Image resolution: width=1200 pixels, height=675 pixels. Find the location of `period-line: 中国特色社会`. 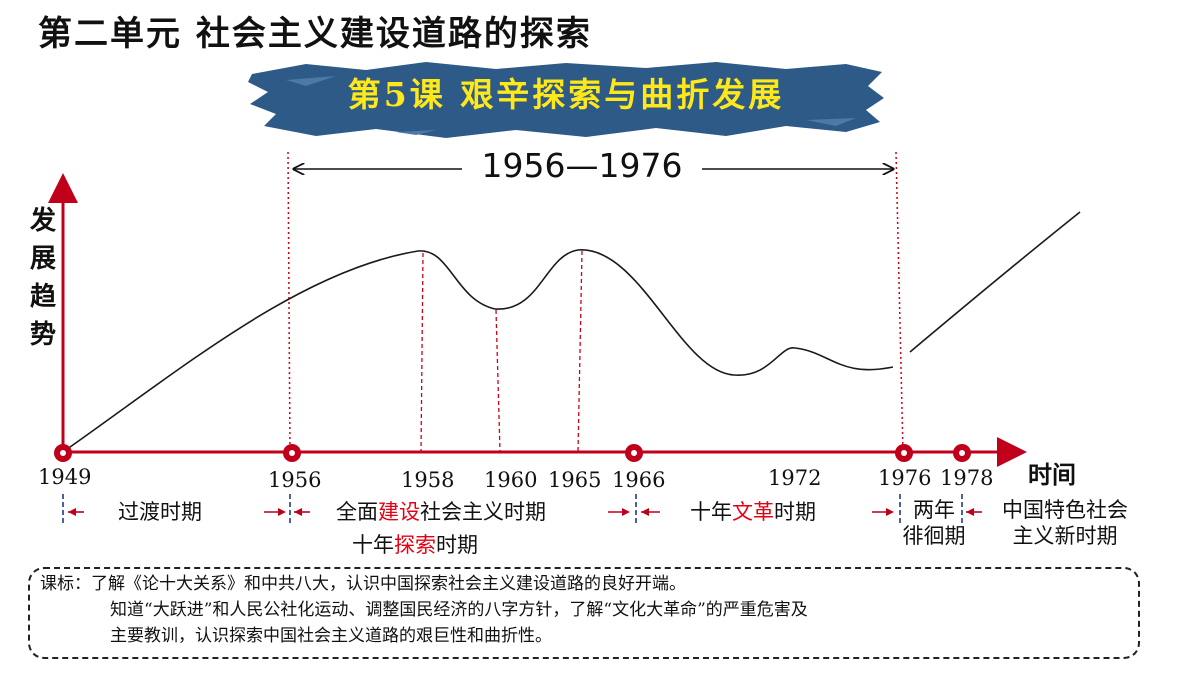

period-line: 中国特色社会 is located at coordinates (1065, 510).